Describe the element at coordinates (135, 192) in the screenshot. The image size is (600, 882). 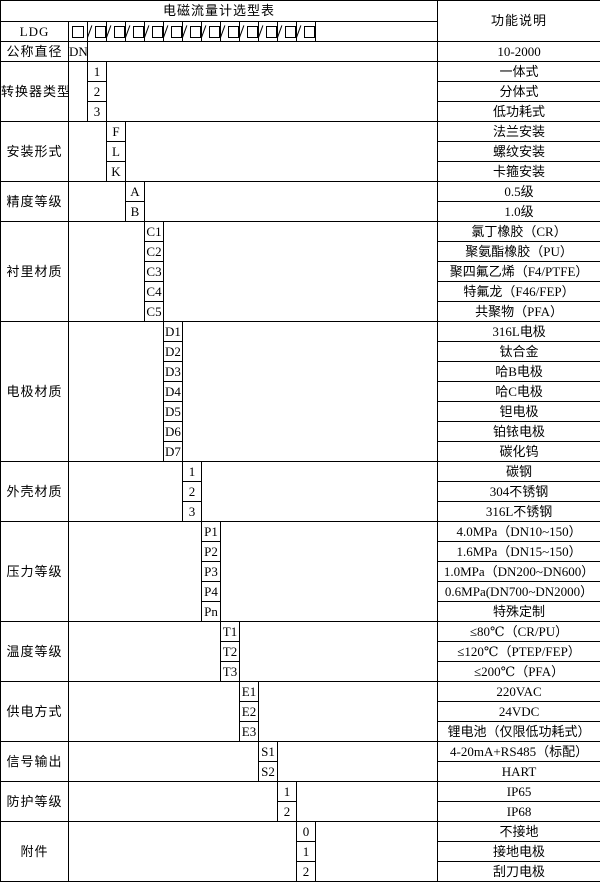
I see `code-cell: A` at that location.